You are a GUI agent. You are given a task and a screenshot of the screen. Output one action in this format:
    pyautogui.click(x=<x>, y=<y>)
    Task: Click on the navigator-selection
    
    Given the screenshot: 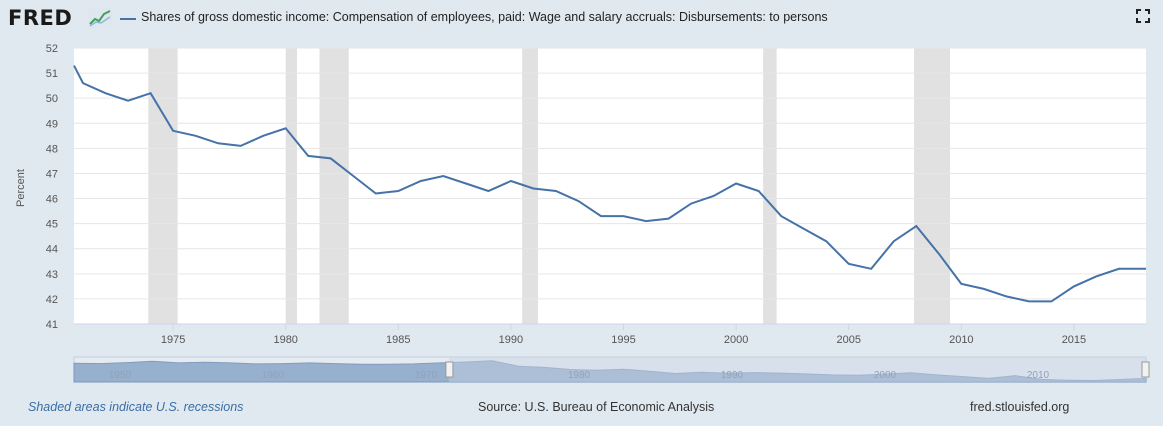 What is the action you would take?
    pyautogui.click(x=797, y=369)
    